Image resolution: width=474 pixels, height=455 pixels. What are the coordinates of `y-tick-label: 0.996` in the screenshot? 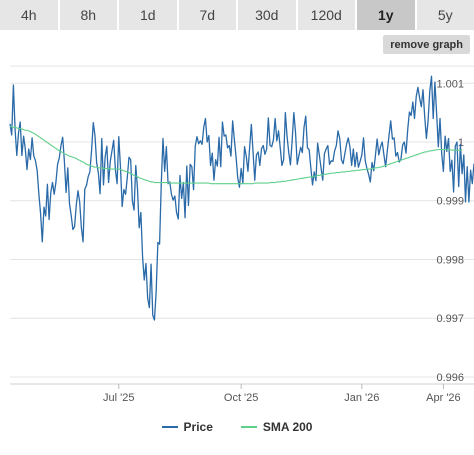 It's located at (450, 378).